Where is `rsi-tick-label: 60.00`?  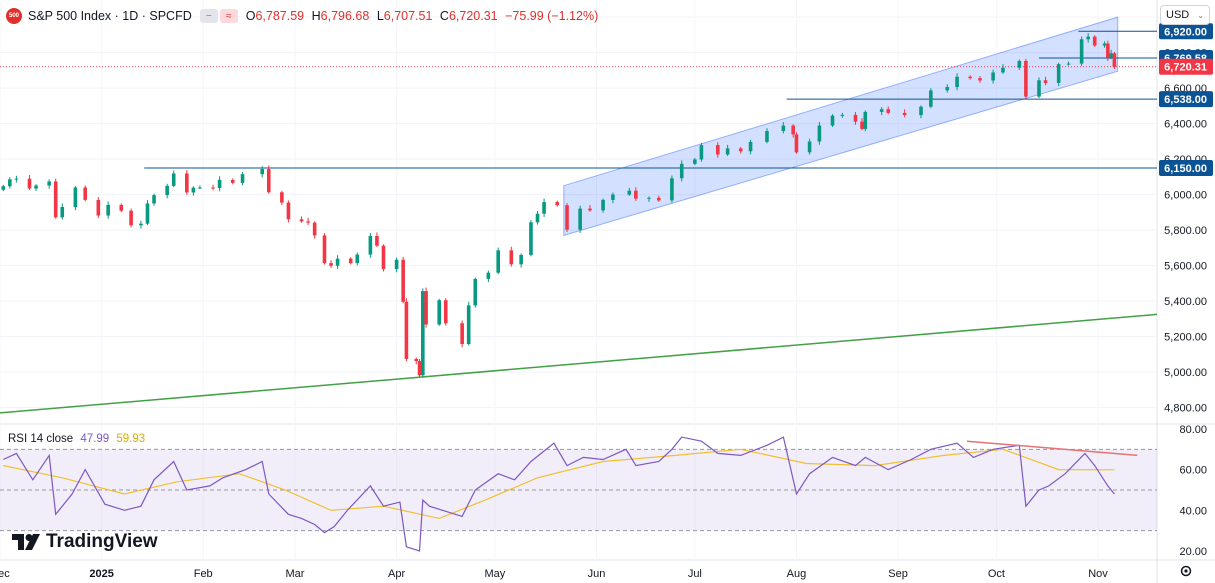
rsi-tick-label: 60.00 is located at coordinates (1193, 471).